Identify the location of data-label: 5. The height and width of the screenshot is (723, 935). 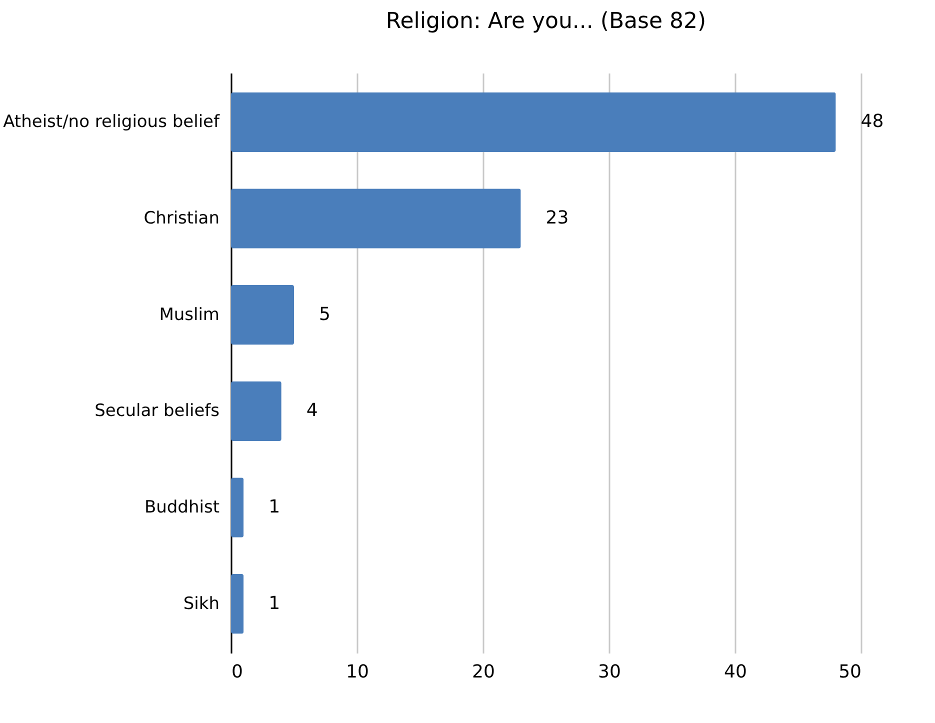
(324, 314).